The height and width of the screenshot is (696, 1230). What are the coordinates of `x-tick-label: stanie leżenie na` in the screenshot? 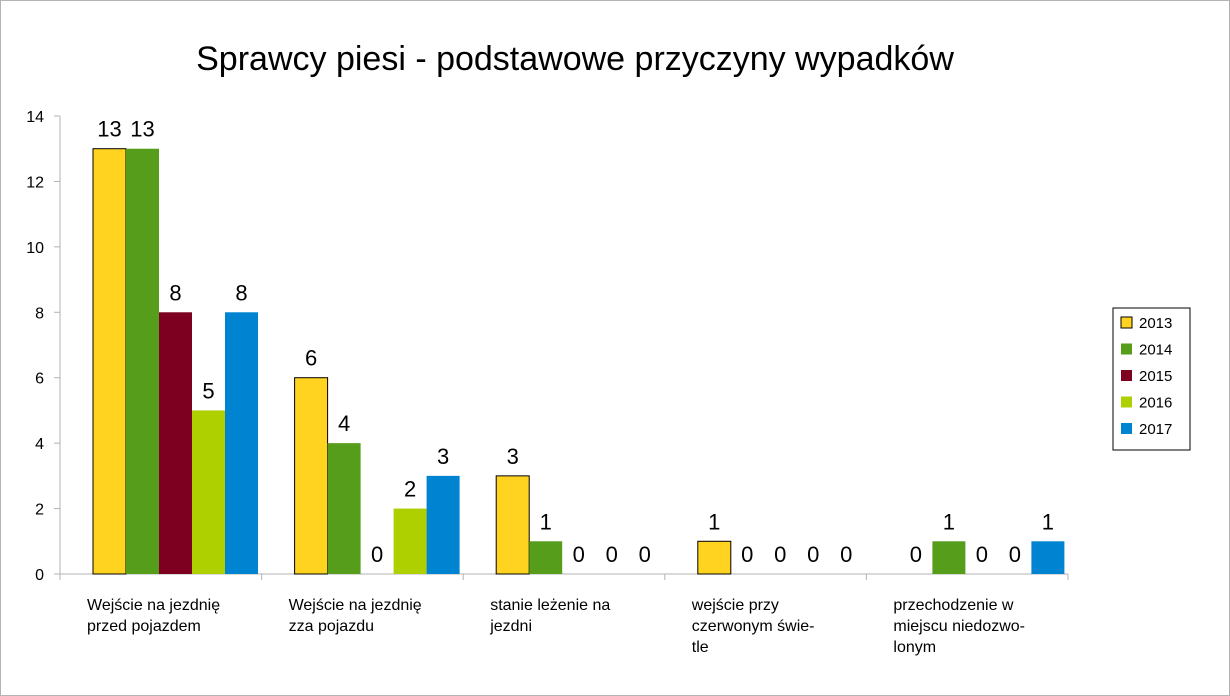 It's located at (550, 605).